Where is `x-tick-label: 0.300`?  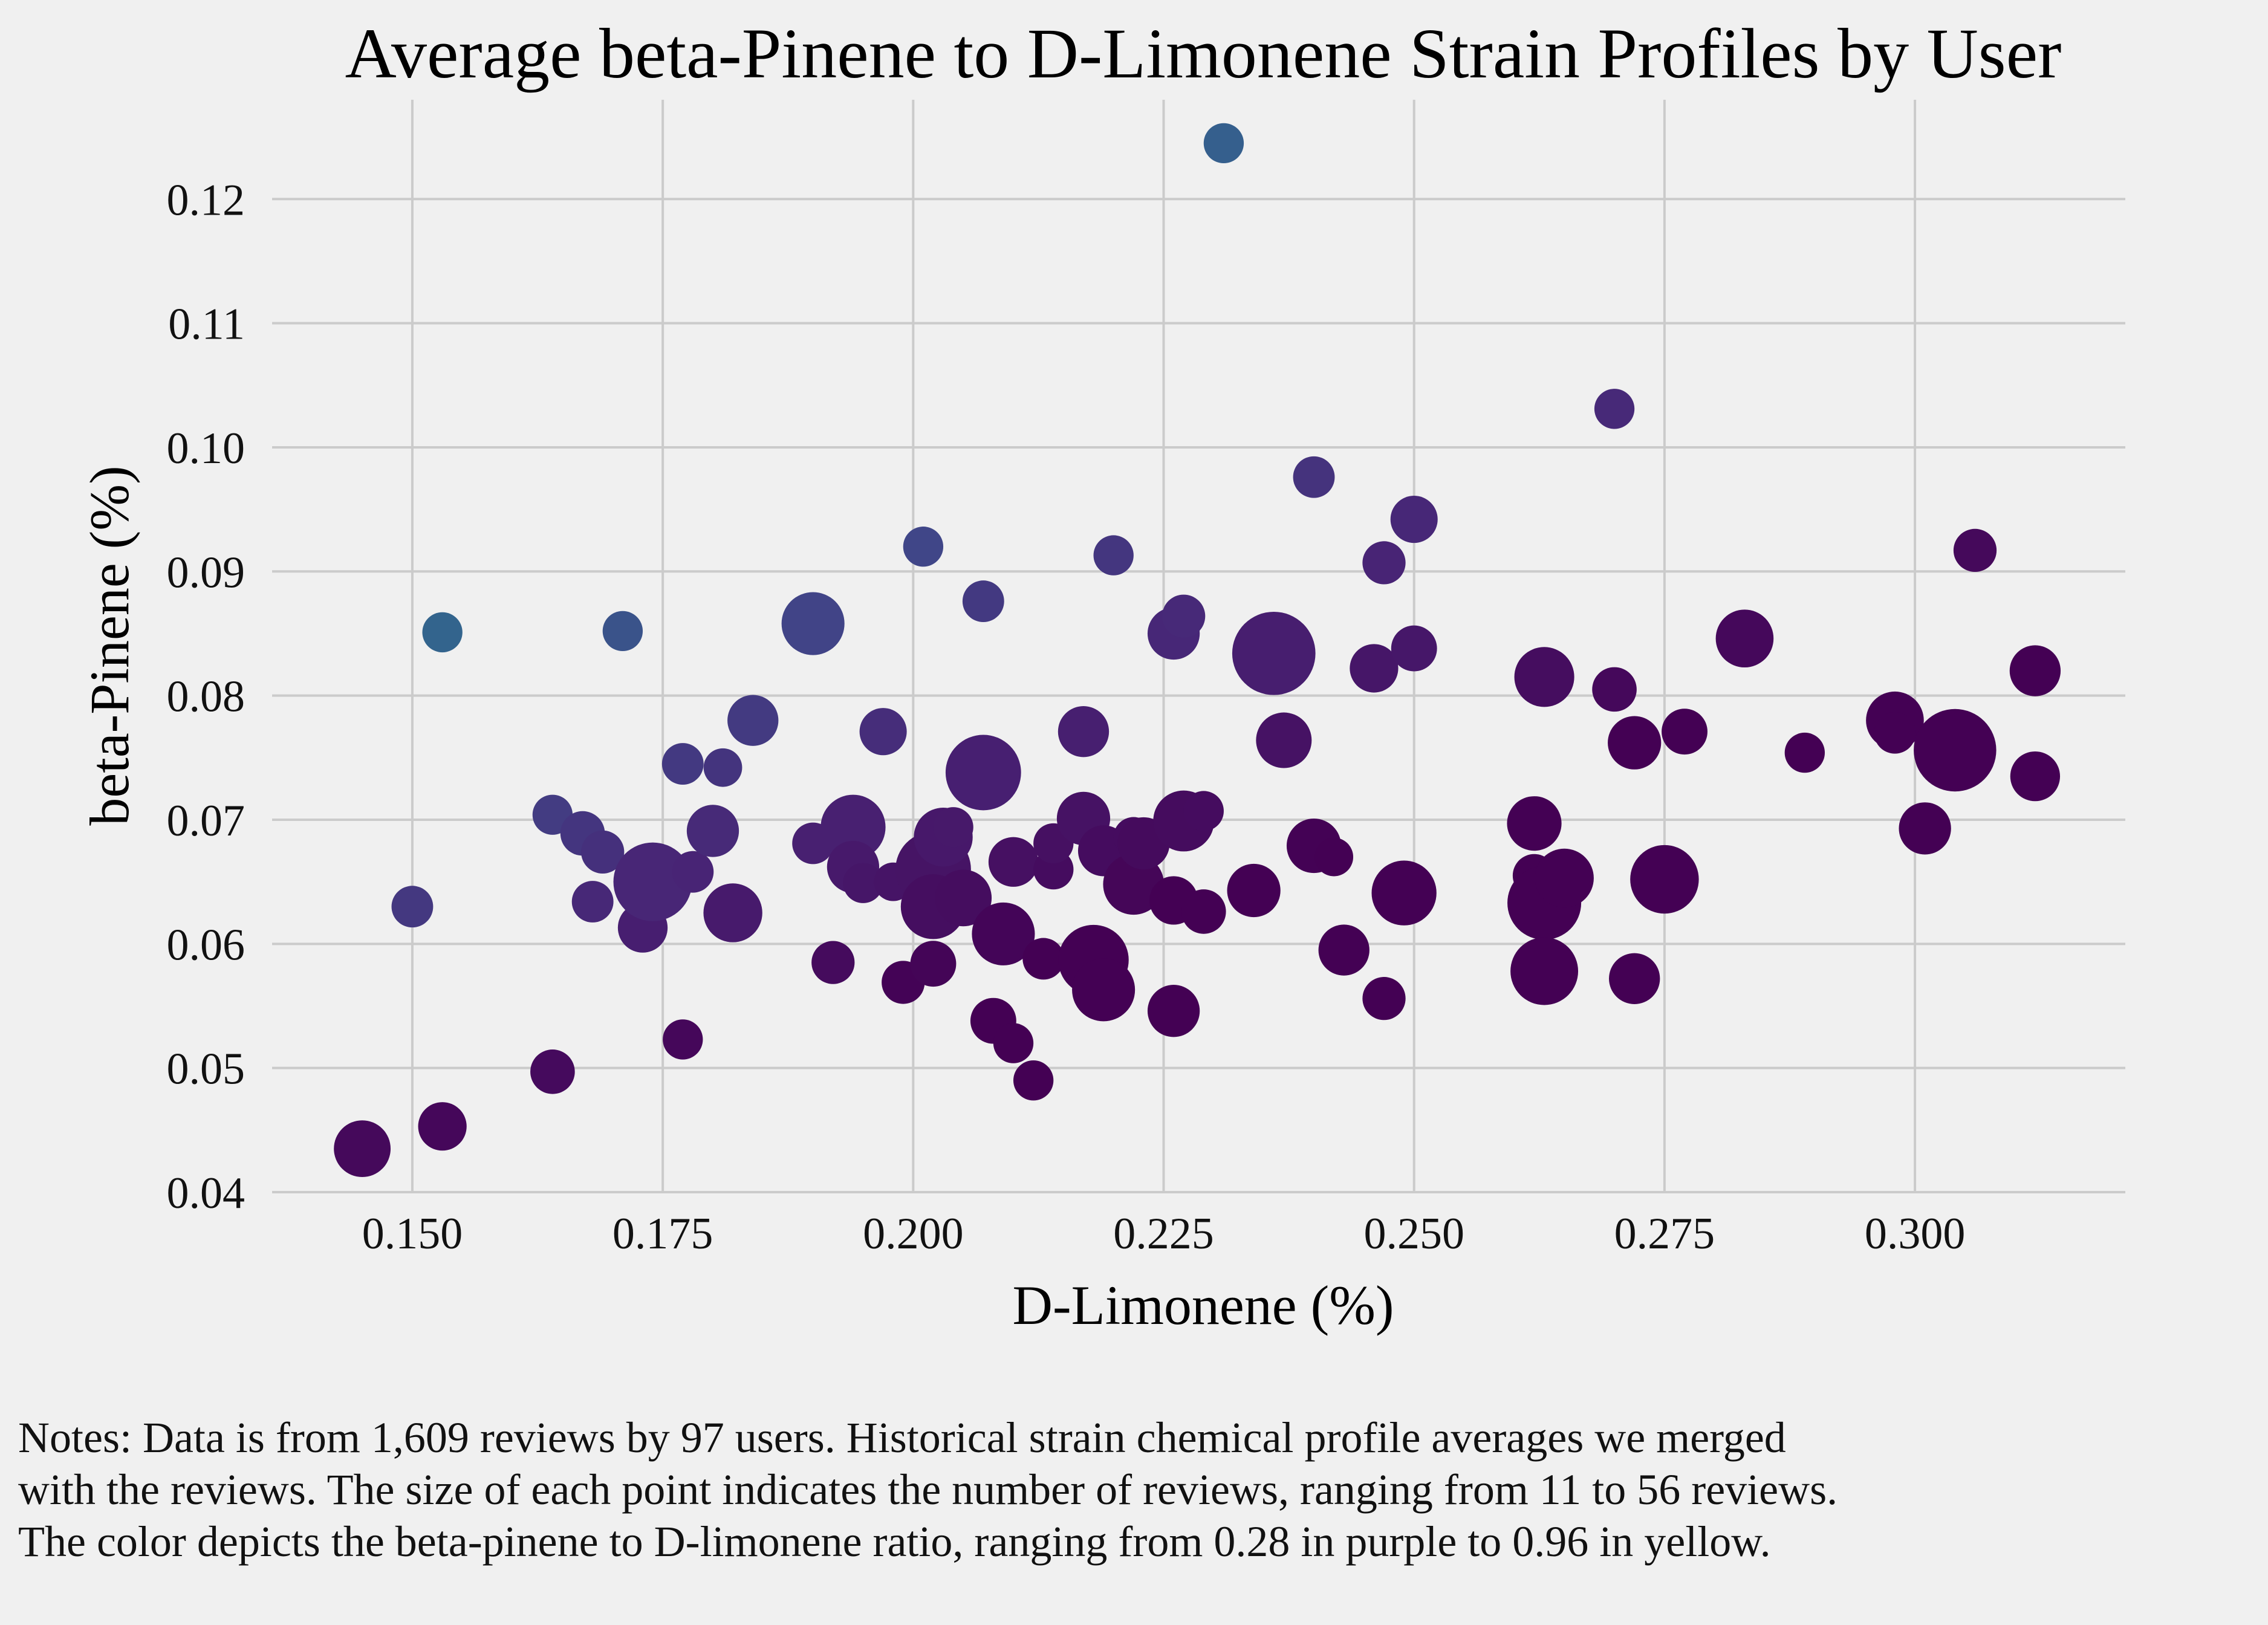 x-tick-label: 0.300 is located at coordinates (1915, 1234).